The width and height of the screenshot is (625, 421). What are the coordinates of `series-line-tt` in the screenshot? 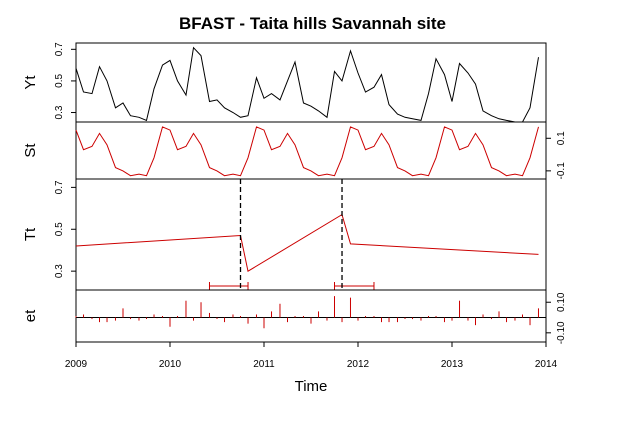 It's located at (307, 243).